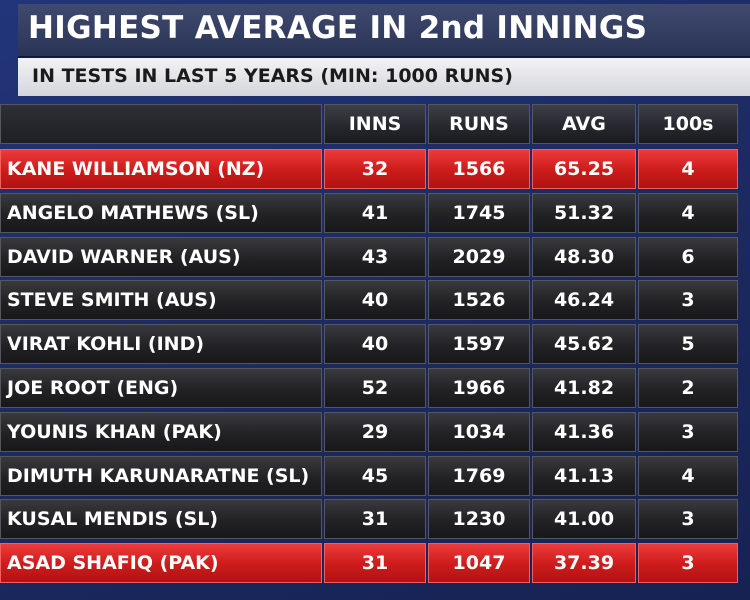 The height and width of the screenshot is (600, 750). I want to click on player-name-cell: JOE ROOT (ENG), so click(161, 388).